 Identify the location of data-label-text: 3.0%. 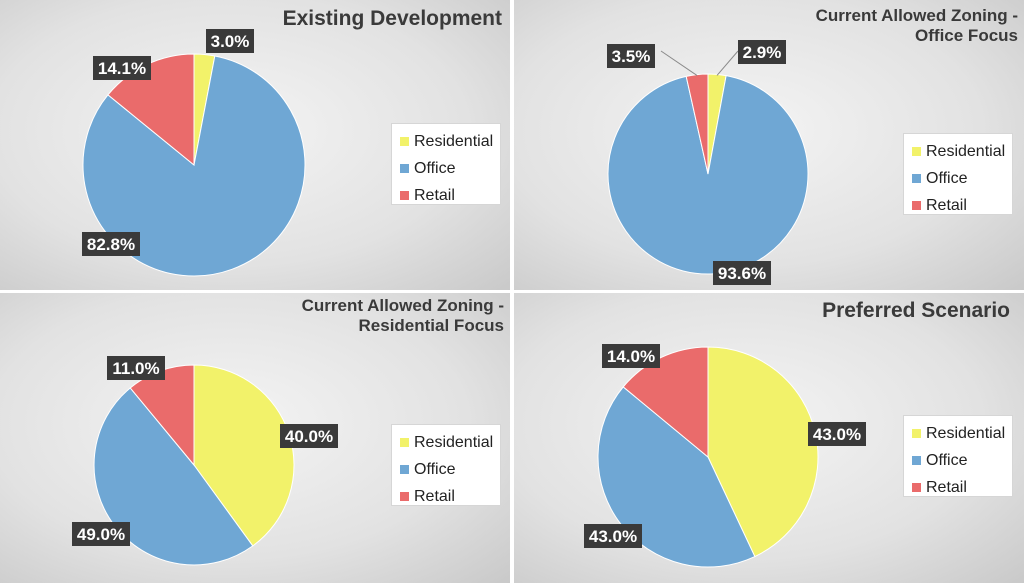
(230, 41).